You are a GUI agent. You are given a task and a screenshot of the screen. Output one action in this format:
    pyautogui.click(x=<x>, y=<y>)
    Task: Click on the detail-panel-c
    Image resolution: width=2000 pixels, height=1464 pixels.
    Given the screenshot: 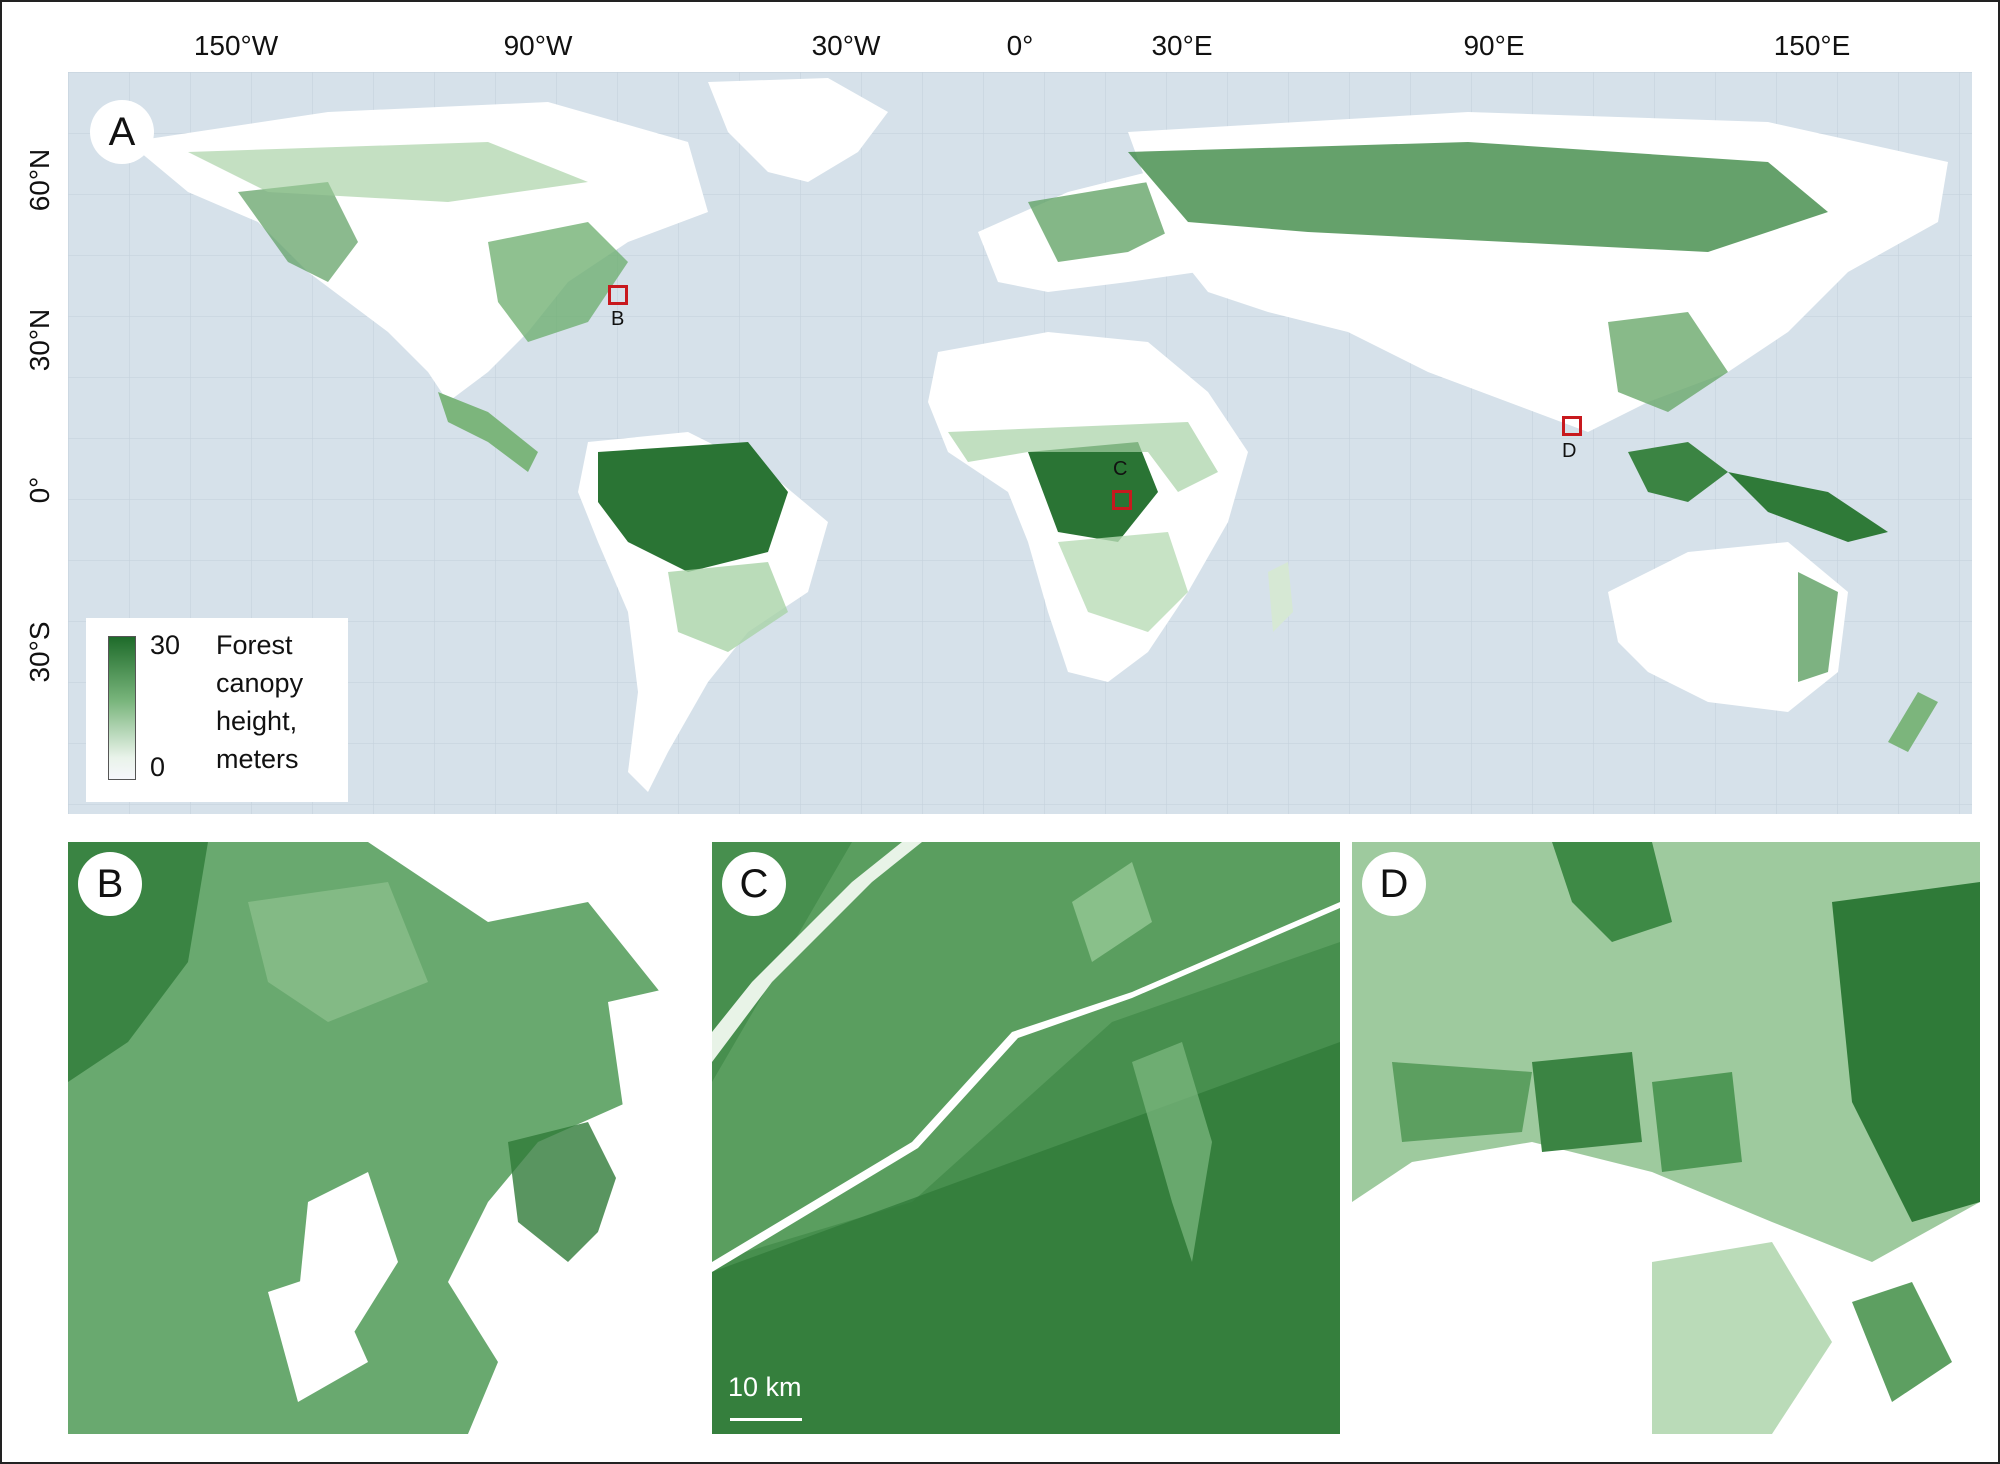 What is the action you would take?
    pyautogui.click(x=1026, y=1138)
    